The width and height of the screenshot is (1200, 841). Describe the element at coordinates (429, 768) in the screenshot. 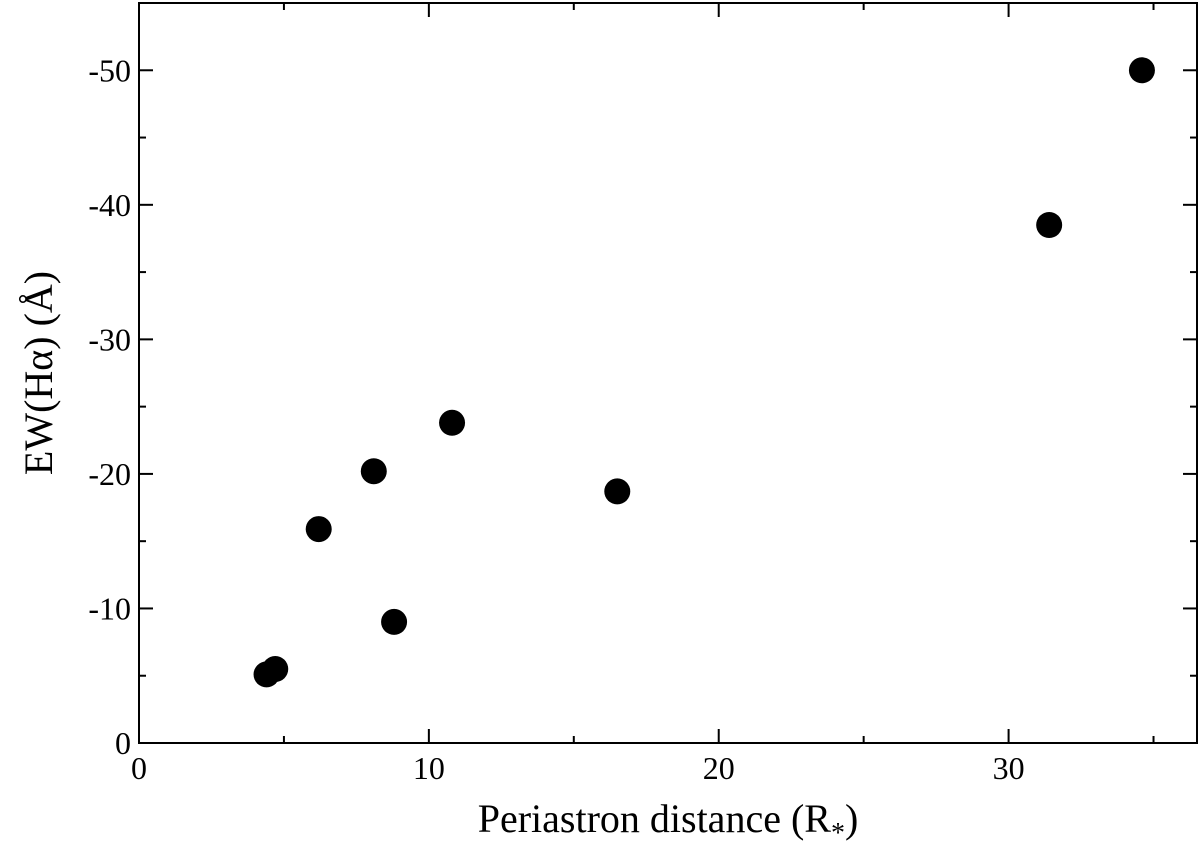

I see `x-tick-label: 10` at that location.